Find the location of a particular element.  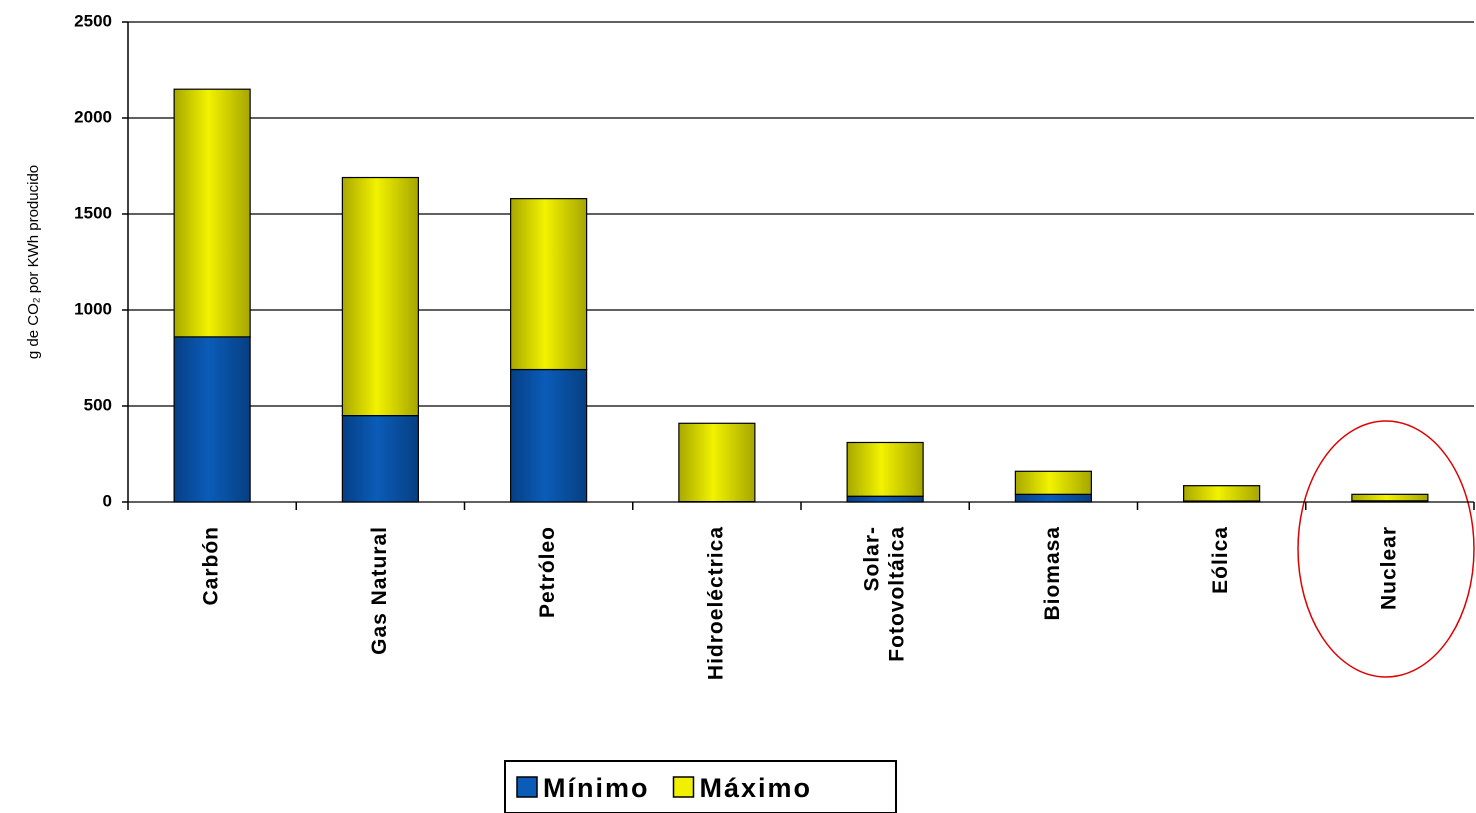

x-tick-label: Eólica is located at coordinates (1220, 560).